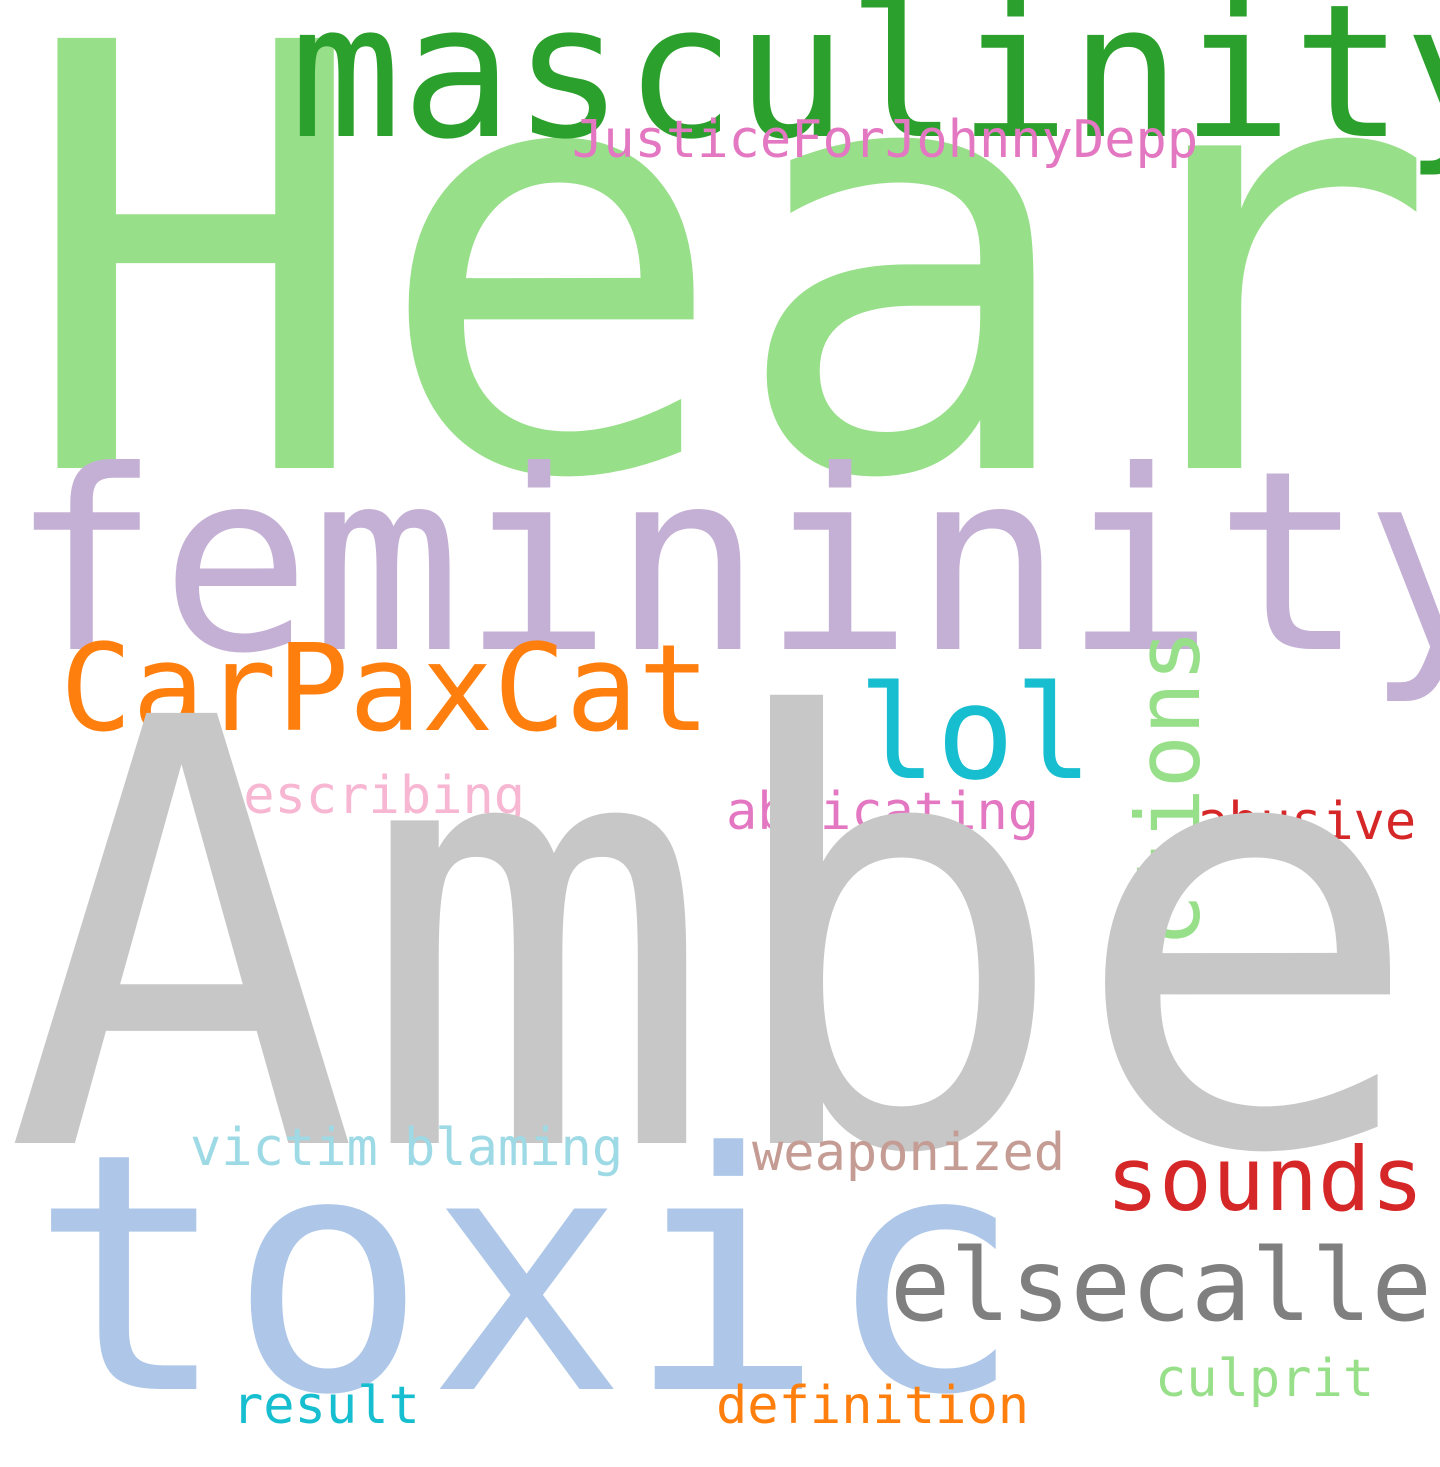 The width and height of the screenshot is (1440, 1467). What do you see at coordinates (369, 796) in the screenshot?
I see `word-describing: Describing` at bounding box center [369, 796].